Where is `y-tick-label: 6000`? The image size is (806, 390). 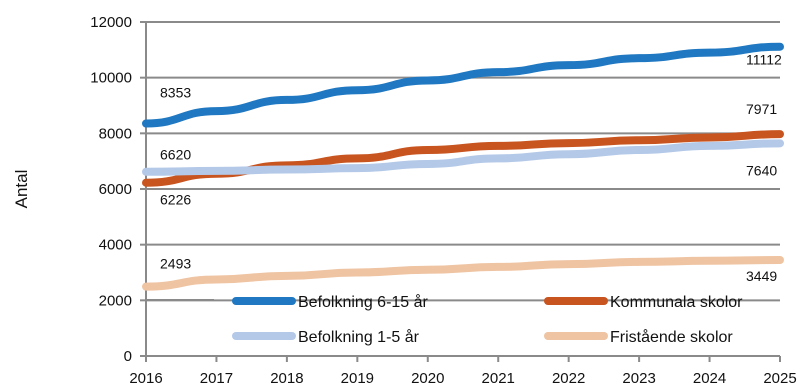
y-tick-label: 6000 is located at coordinates (115, 189).